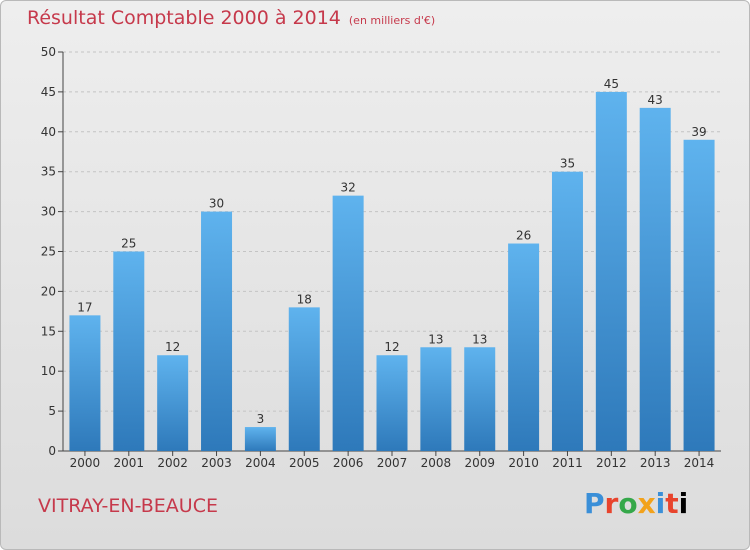  Describe the element at coordinates (567, 463) in the screenshot. I see `x-tick-label-2011: 2011` at that location.